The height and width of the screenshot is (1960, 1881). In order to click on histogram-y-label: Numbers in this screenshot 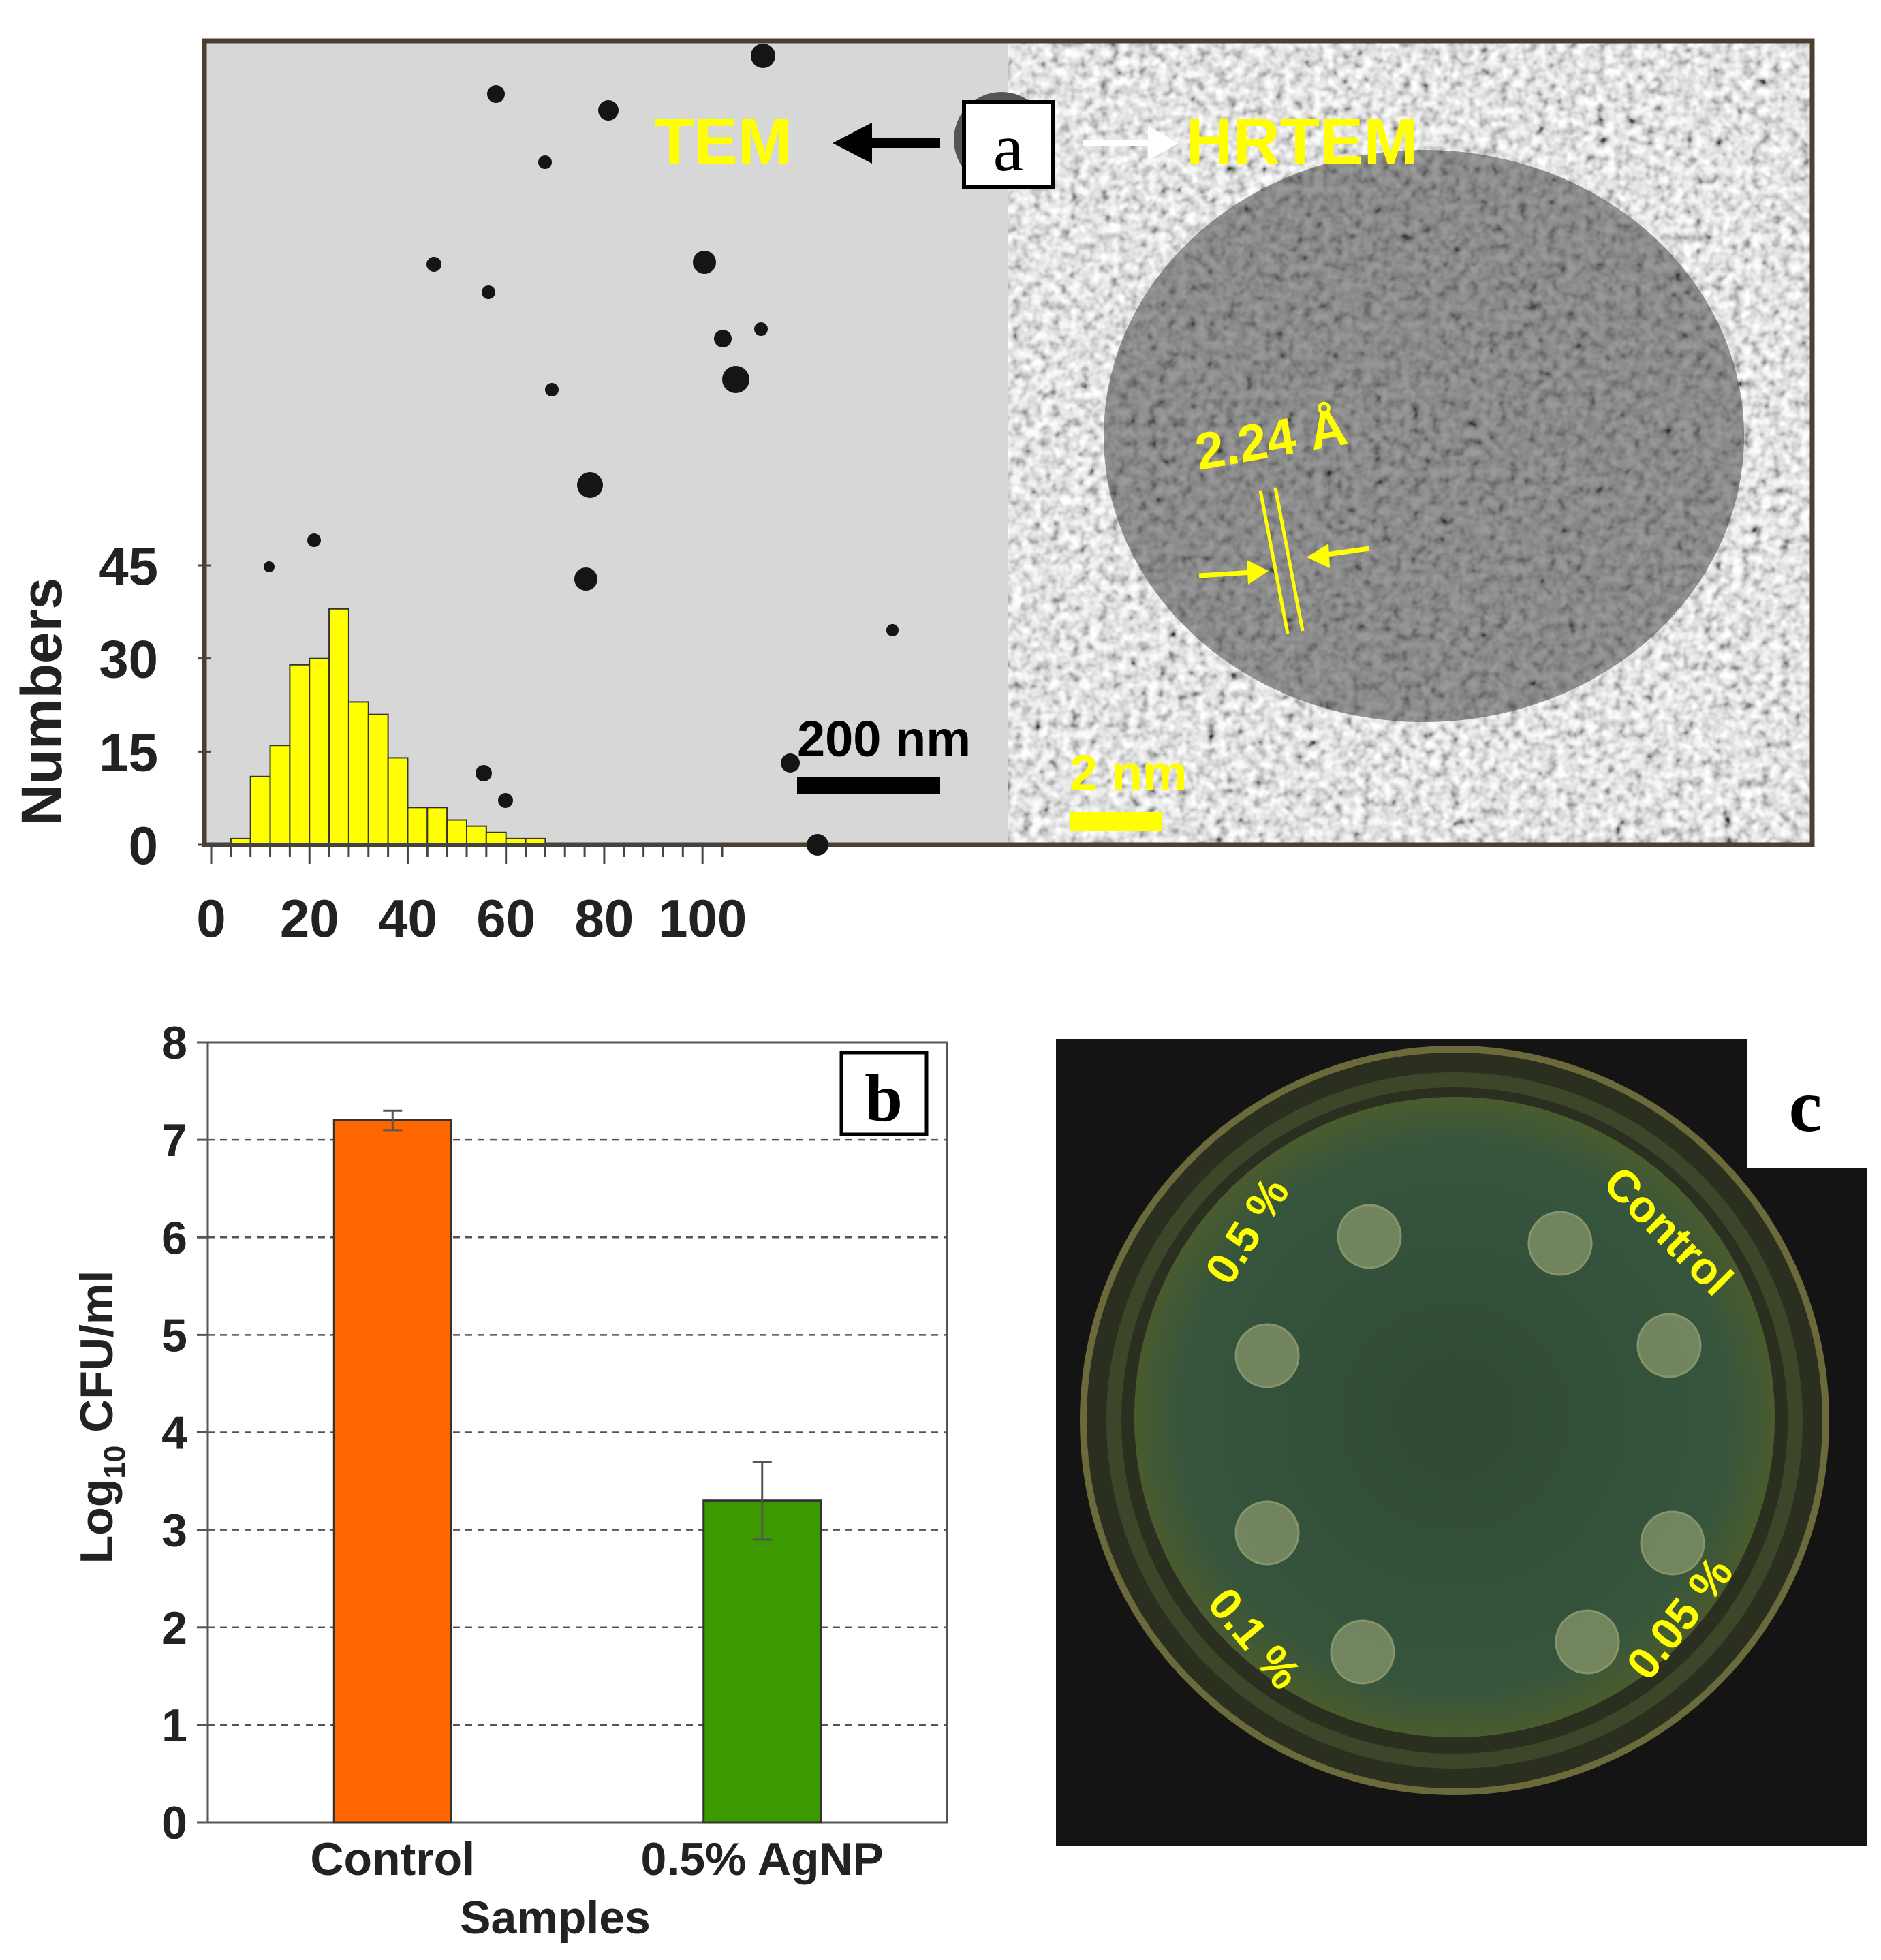, I will do `click(42, 702)`.